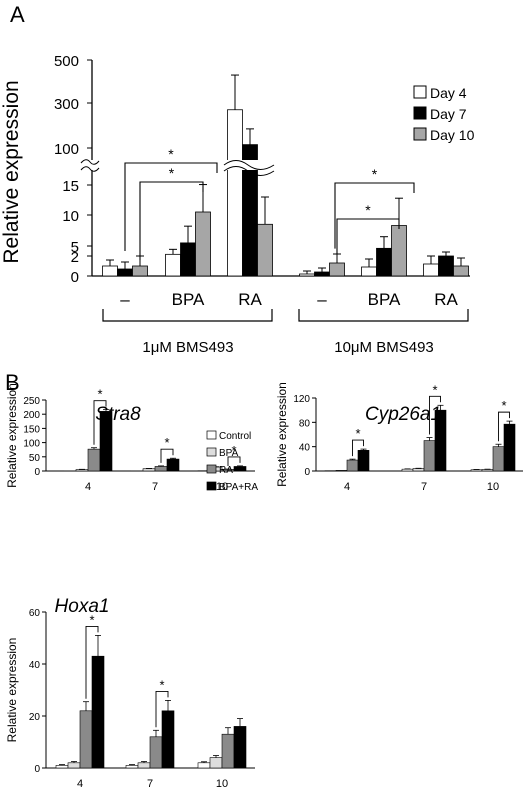  I want to click on panel-a-label: A, so click(17, 14).